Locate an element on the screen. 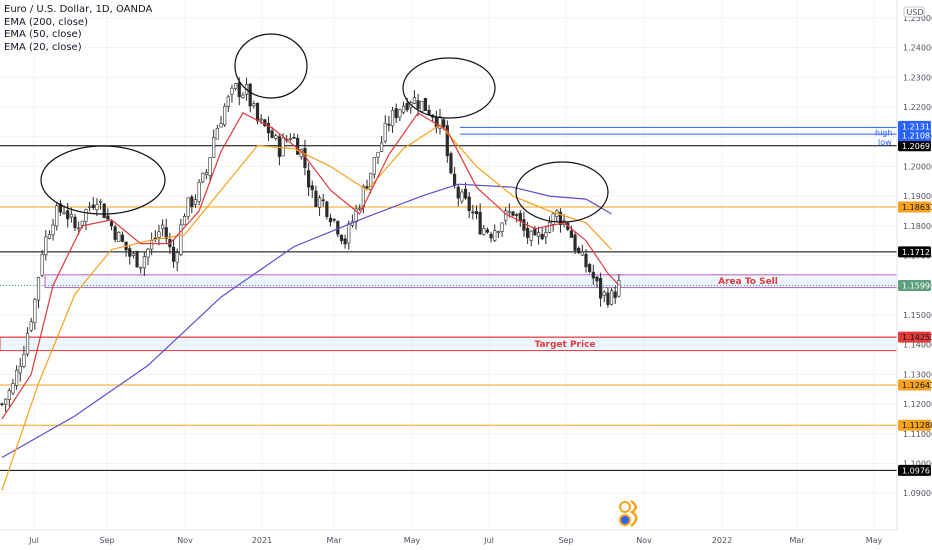 This screenshot has width=932, height=550. x-tick-label: May is located at coordinates (412, 540).